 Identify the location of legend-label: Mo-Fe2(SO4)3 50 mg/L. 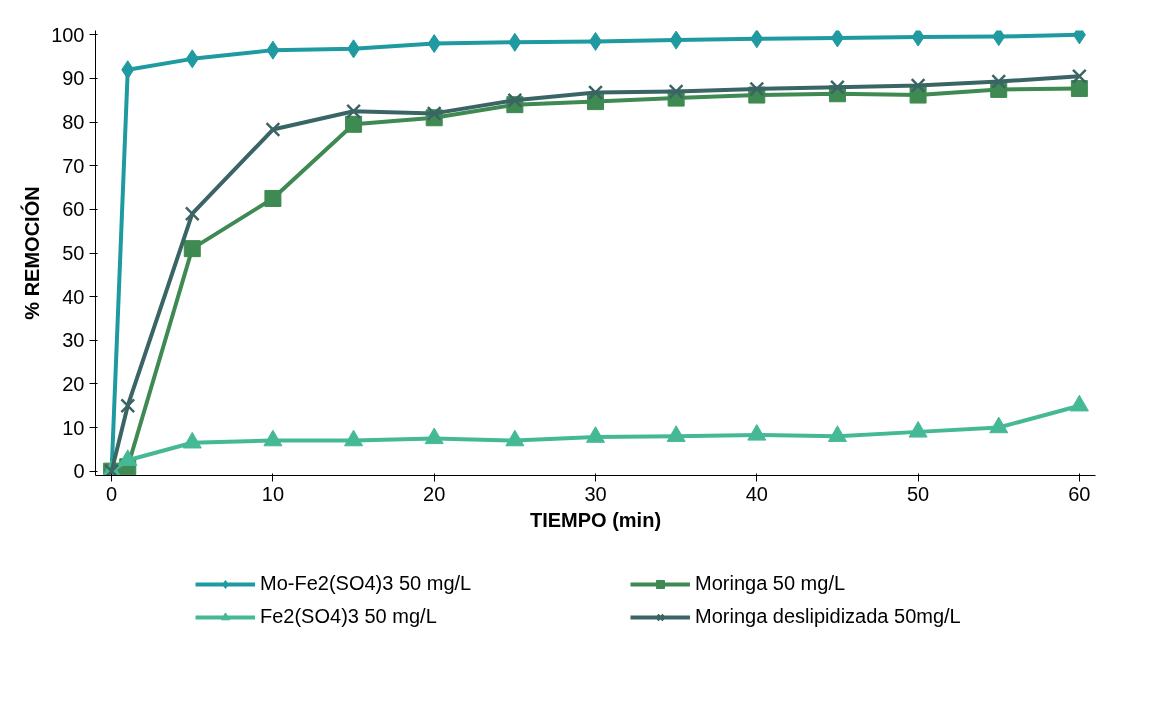
(366, 583).